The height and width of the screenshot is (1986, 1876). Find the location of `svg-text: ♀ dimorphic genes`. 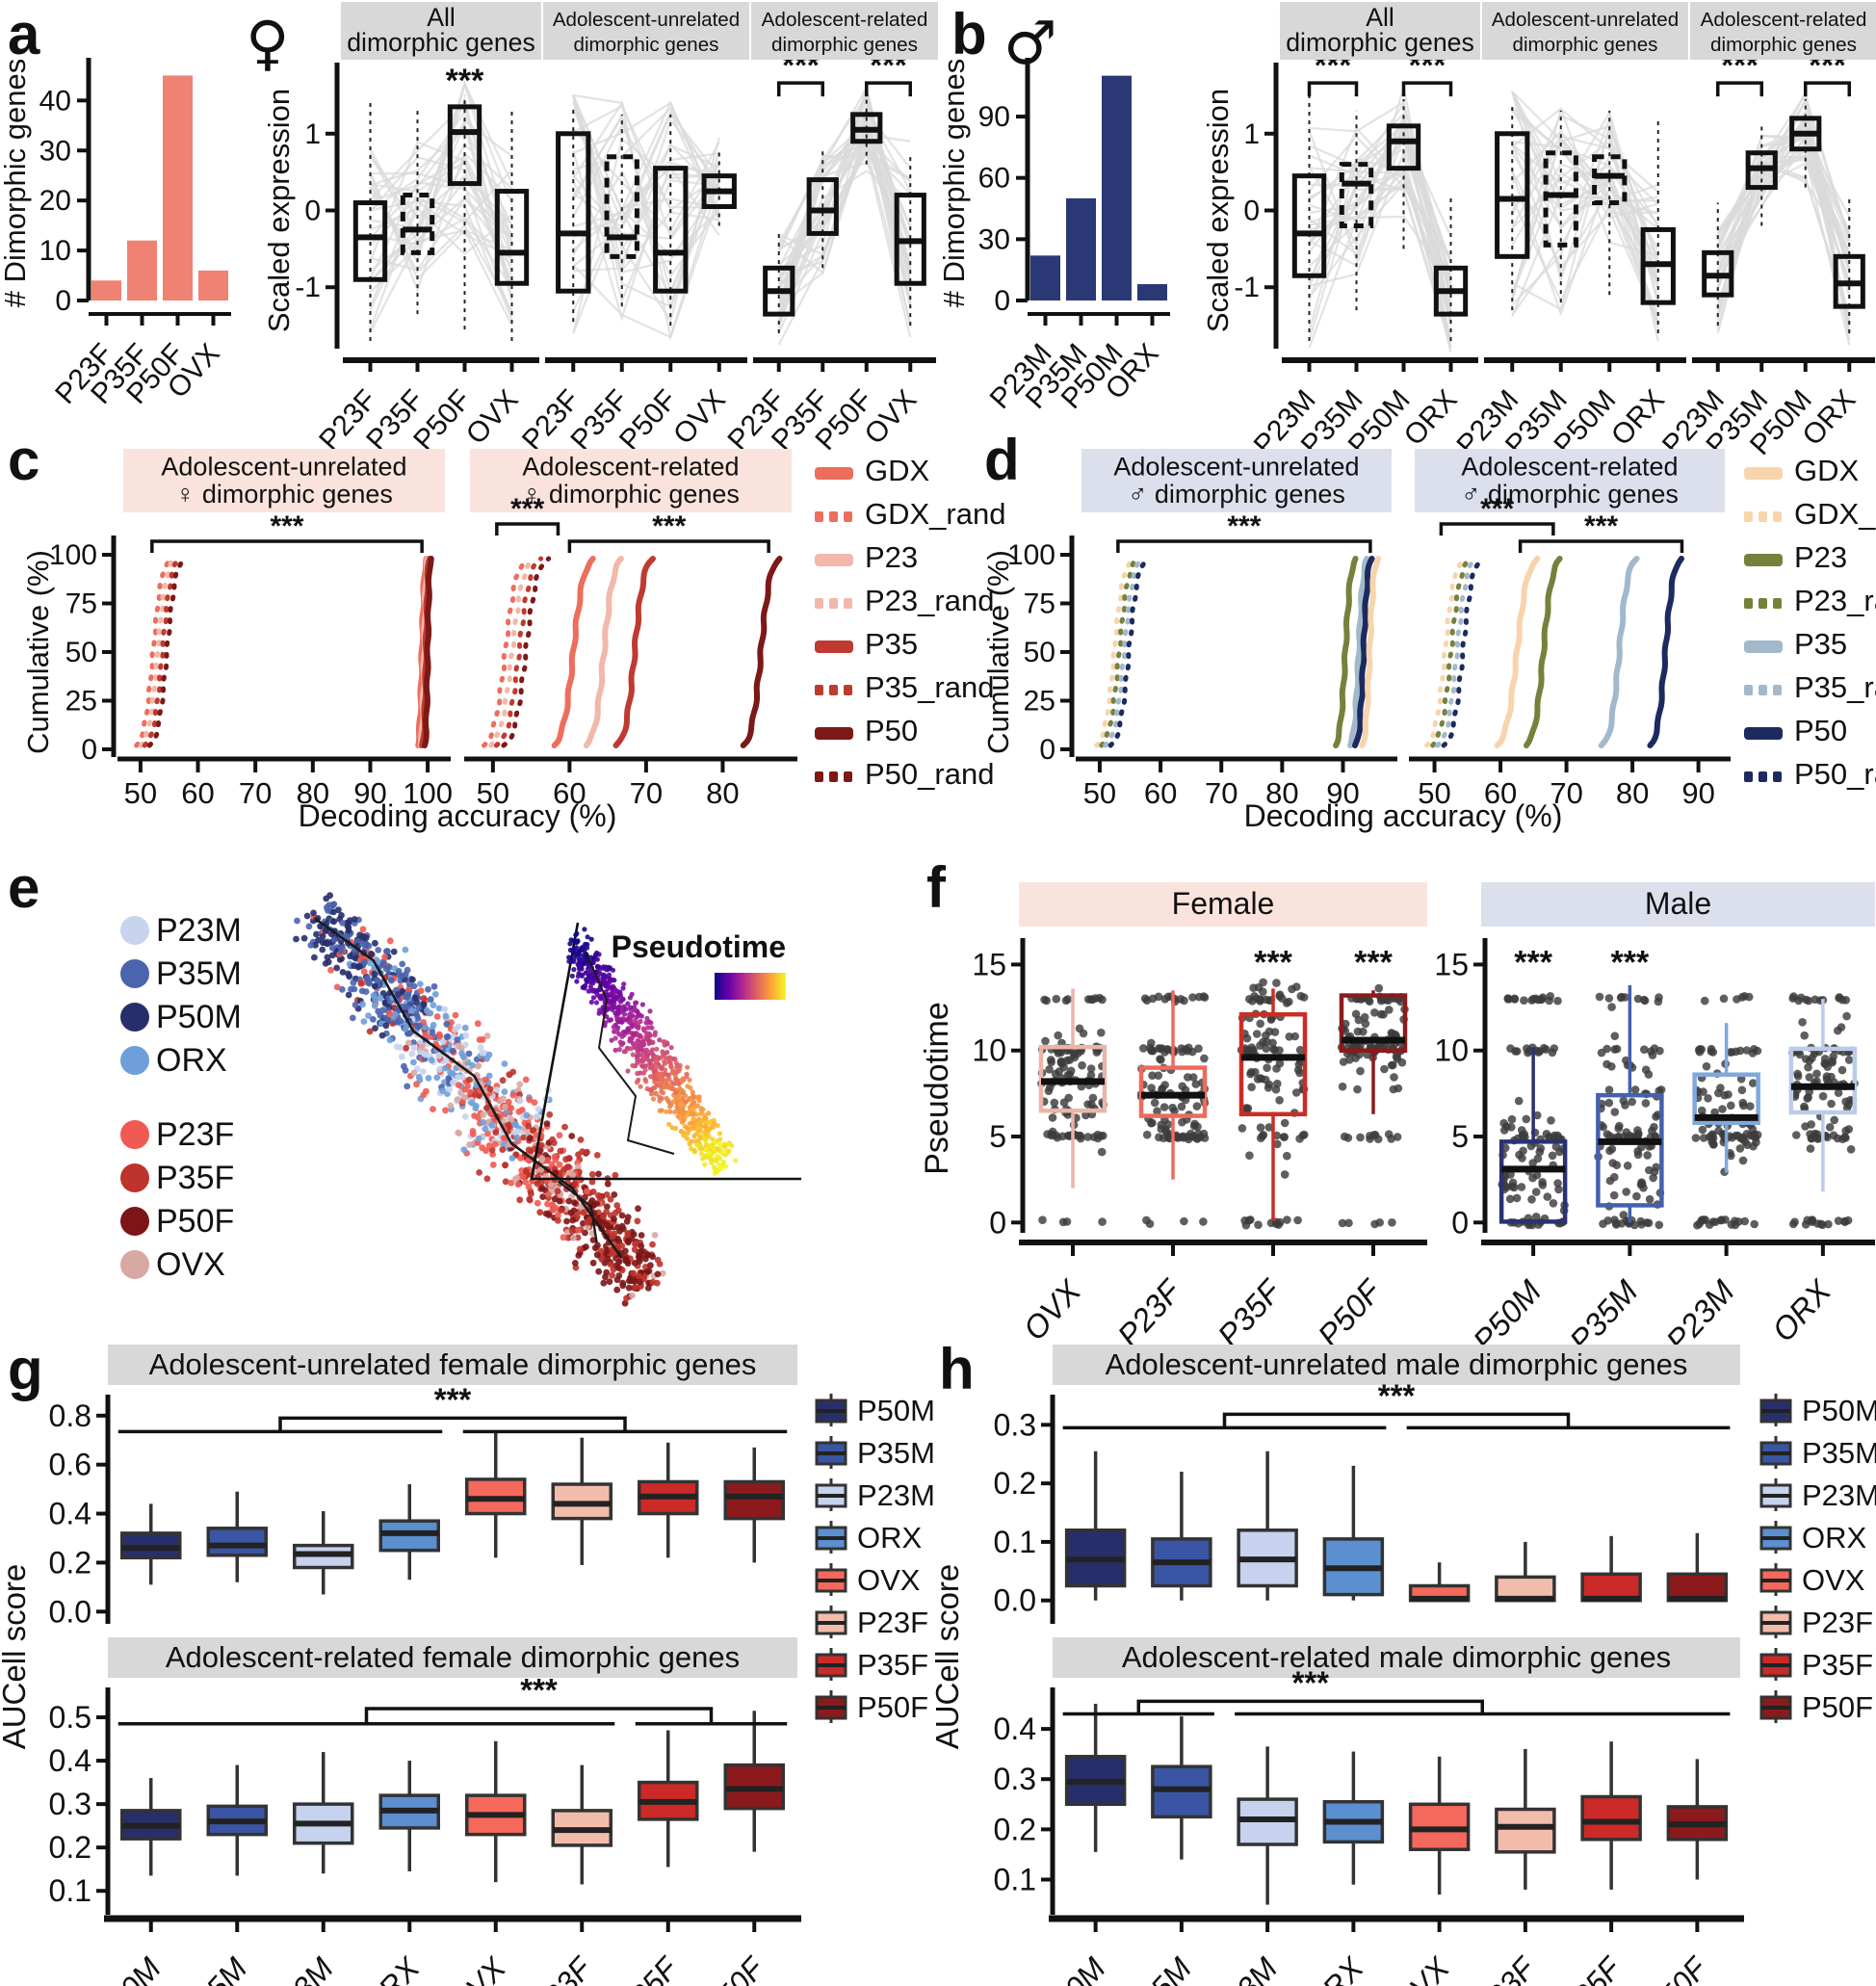

svg-text: ♀ dimorphic genes is located at coordinates (631, 494).